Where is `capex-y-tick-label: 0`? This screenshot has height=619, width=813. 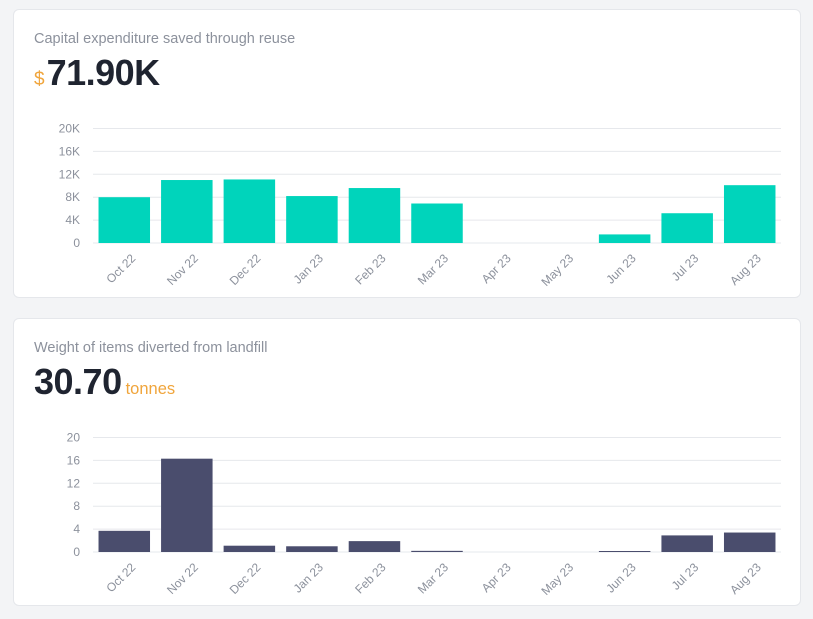 capex-y-tick-label: 0 is located at coordinates (76, 243).